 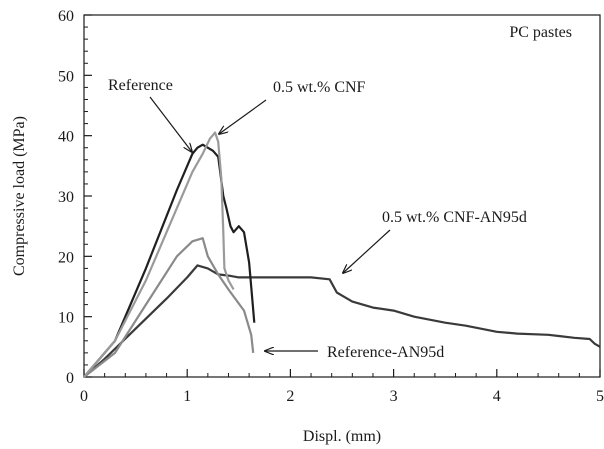 What do you see at coordinates (187, 396) in the screenshot?
I see `x-tick-label: 1` at bounding box center [187, 396].